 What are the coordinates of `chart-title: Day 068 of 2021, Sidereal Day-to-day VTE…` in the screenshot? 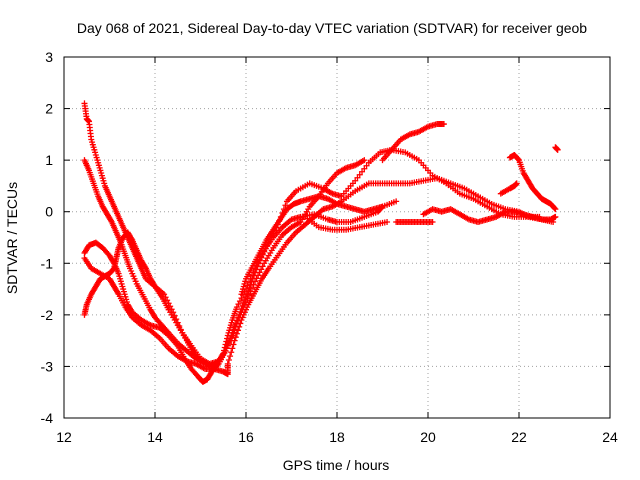 It's located at (332, 28).